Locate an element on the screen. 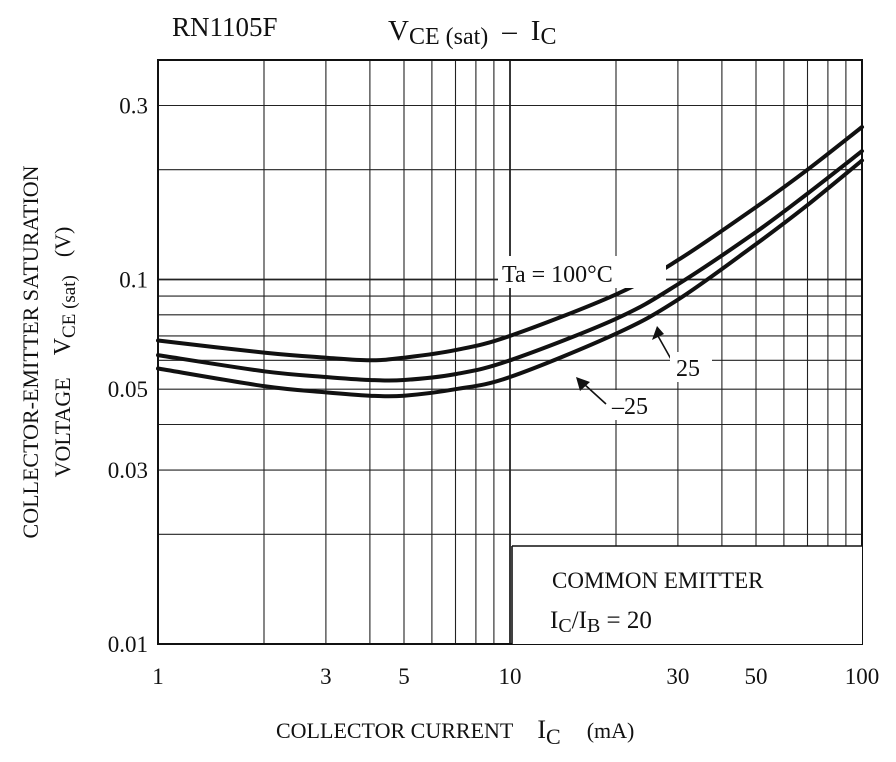  y-axis-label-2: VOLTAGE VCE (sat) (V) is located at coordinates (65, 352).